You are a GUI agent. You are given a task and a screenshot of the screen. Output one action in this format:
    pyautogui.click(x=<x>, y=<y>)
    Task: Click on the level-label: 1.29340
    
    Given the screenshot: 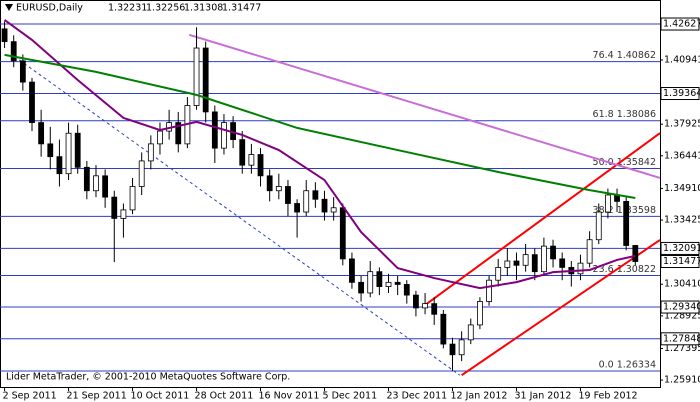 What is the action you would take?
    pyautogui.click(x=681, y=307)
    